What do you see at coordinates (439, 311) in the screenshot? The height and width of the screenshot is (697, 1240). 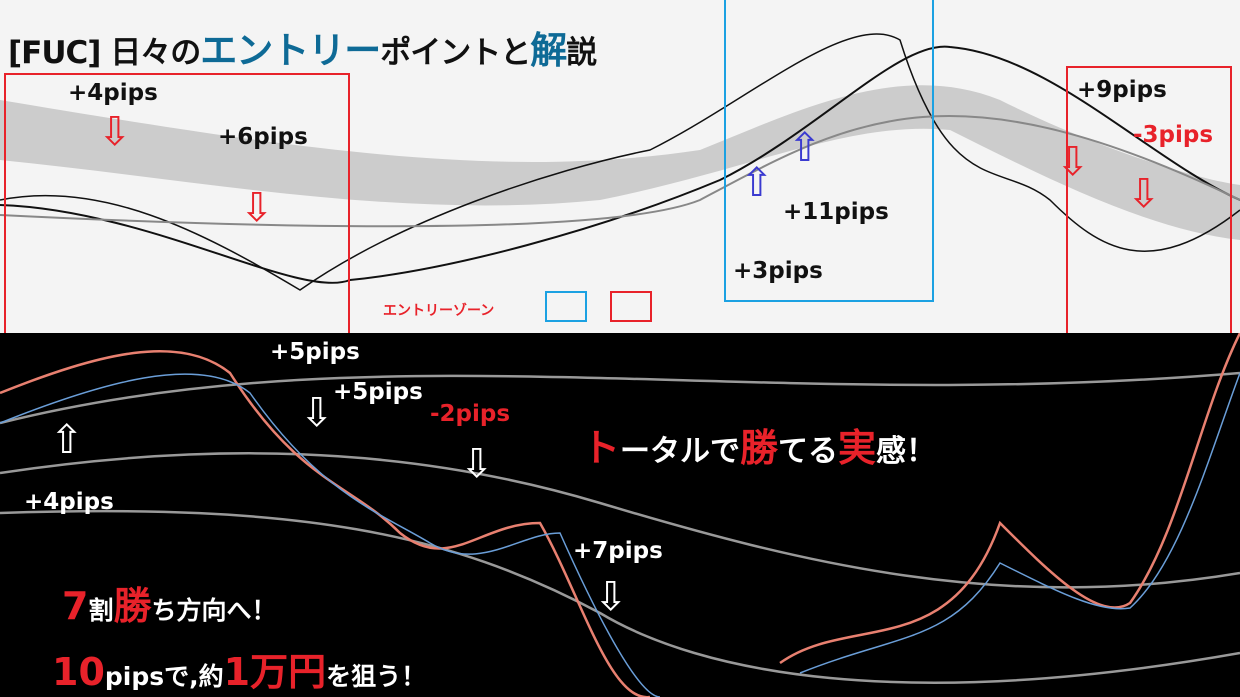 I see `legend-label: エントリーゾーン` at bounding box center [439, 311].